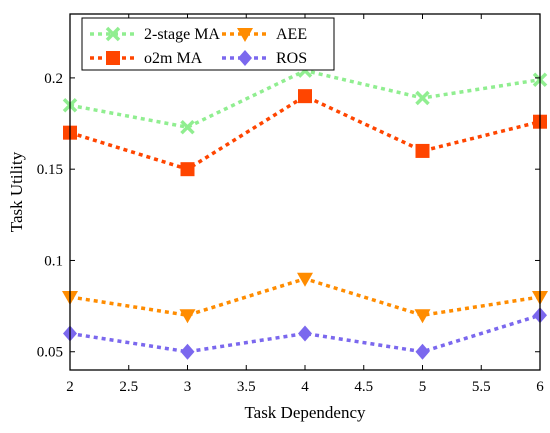 The width and height of the screenshot is (550, 433). I want to click on x-tick-label: 5, so click(423, 387).